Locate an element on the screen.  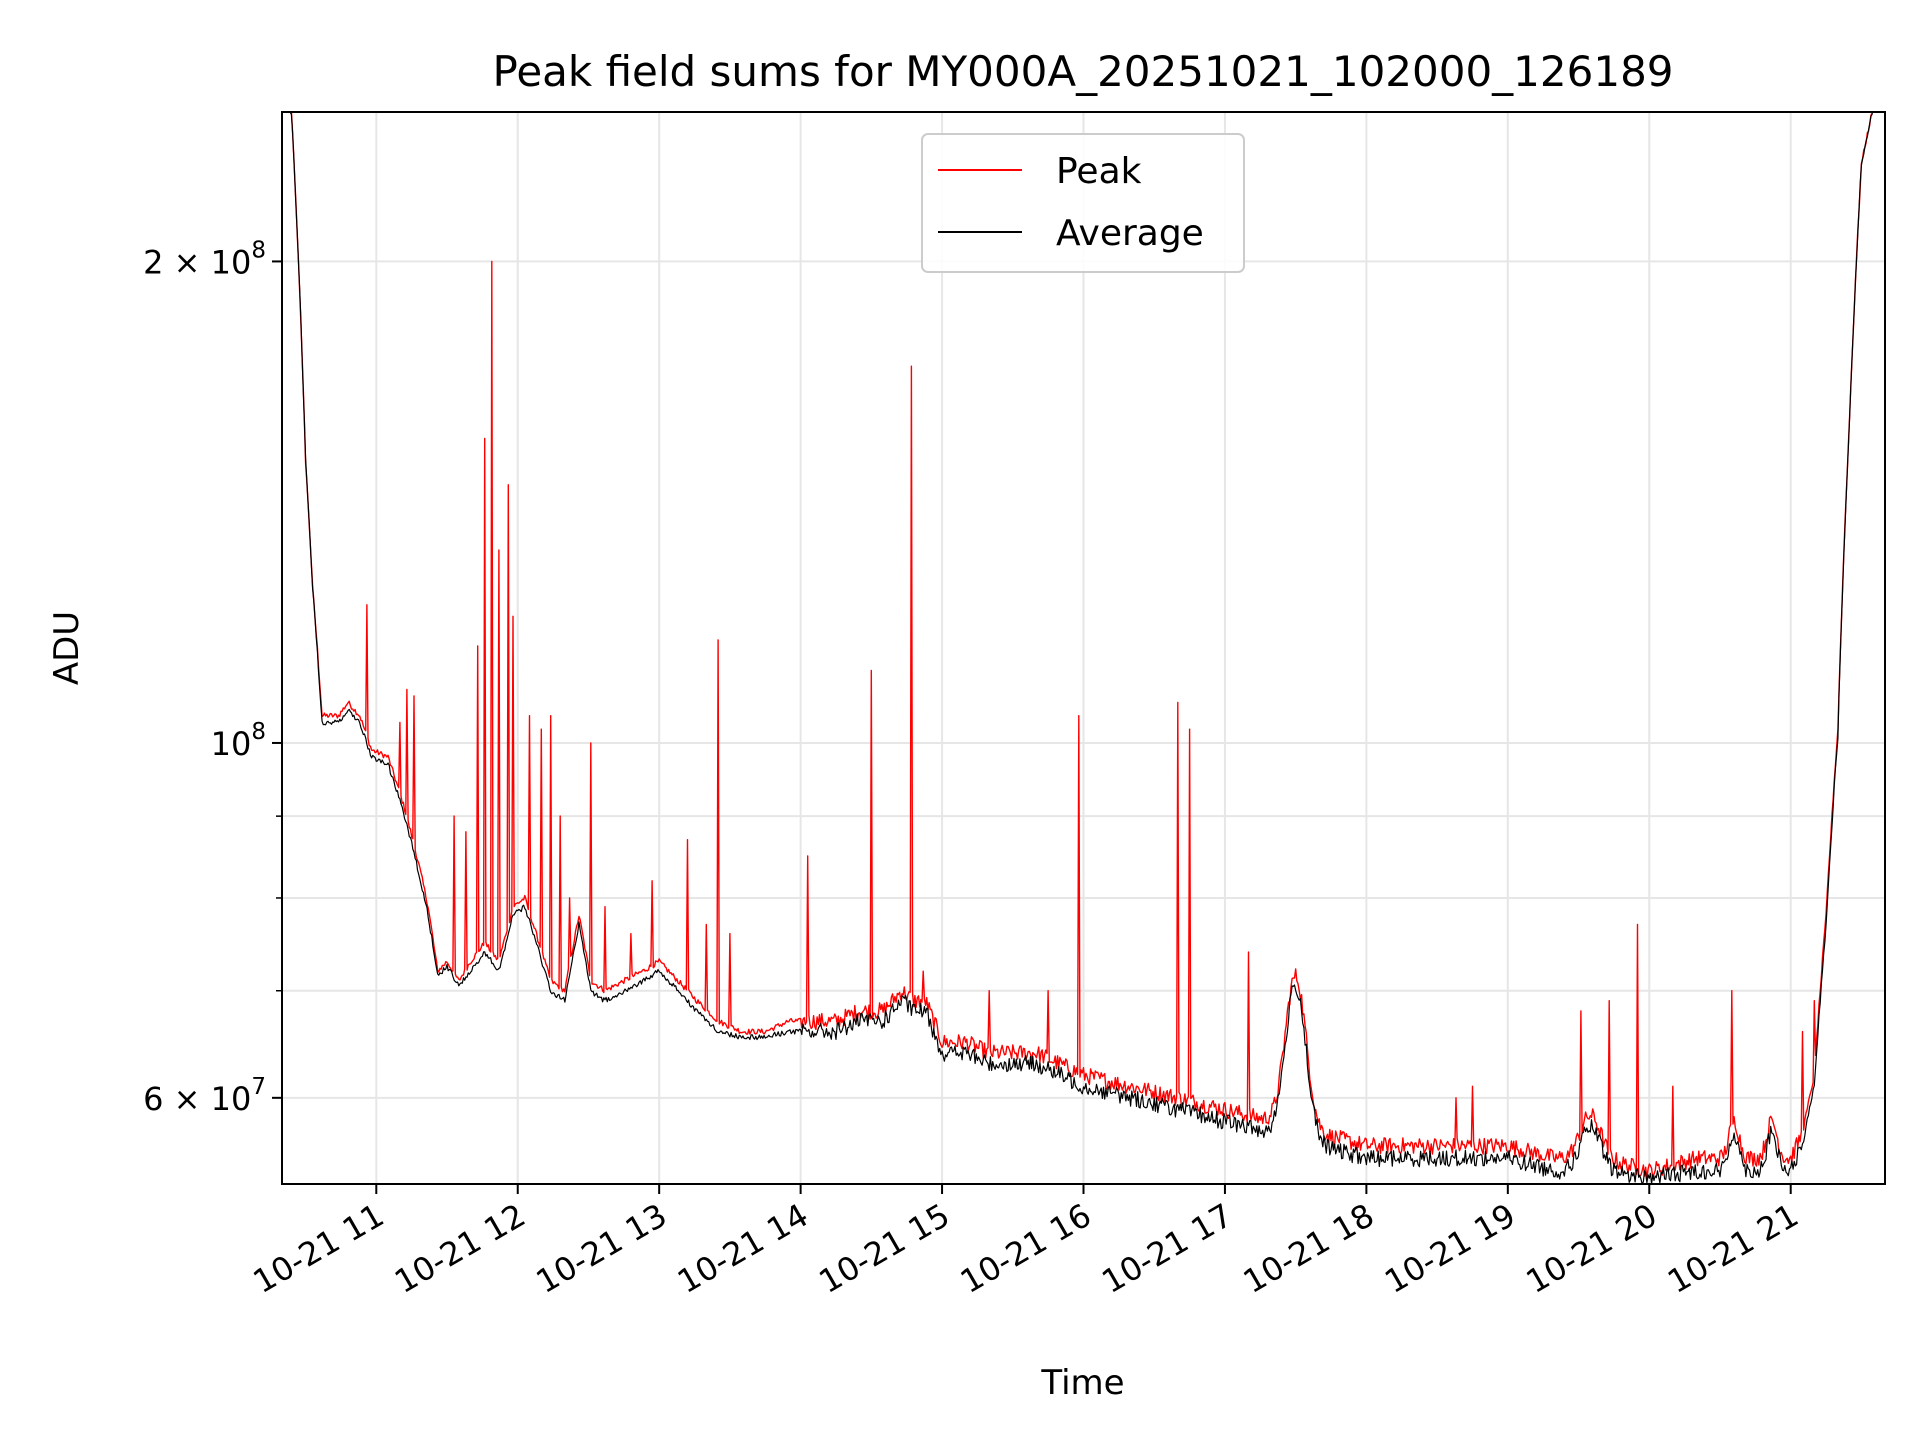
y-axis-label: ADU is located at coordinates (67, 648).